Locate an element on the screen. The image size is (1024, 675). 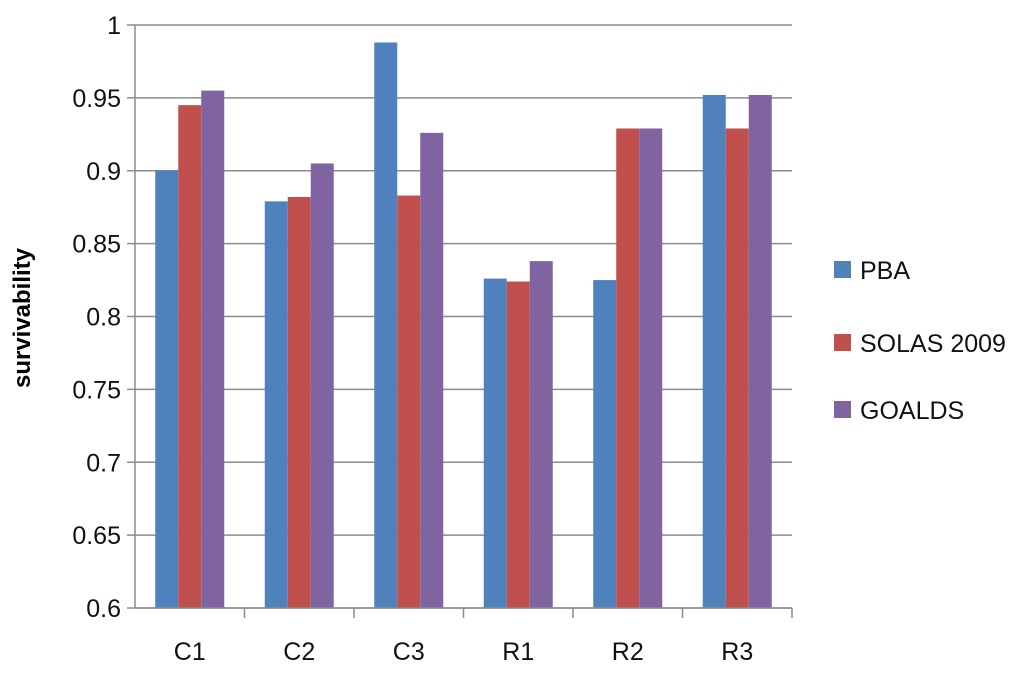
bar-pba-r1 is located at coordinates (495, 443).